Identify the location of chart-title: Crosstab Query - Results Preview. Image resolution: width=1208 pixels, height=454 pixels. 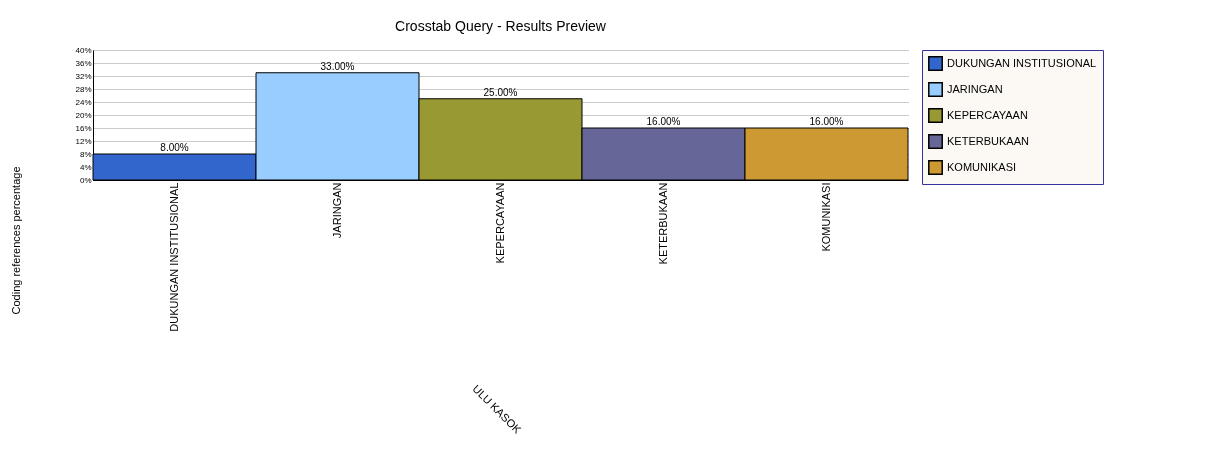
(501, 26).